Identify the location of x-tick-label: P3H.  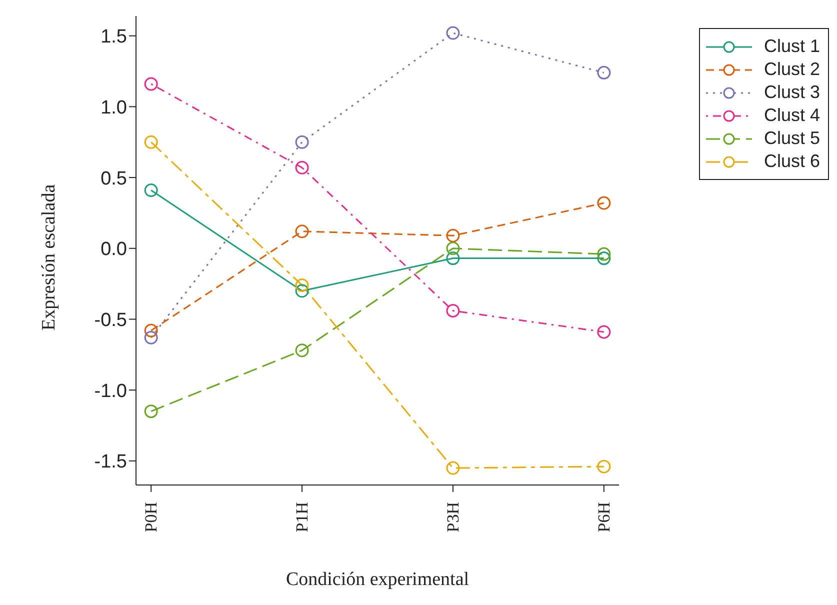
(452, 517).